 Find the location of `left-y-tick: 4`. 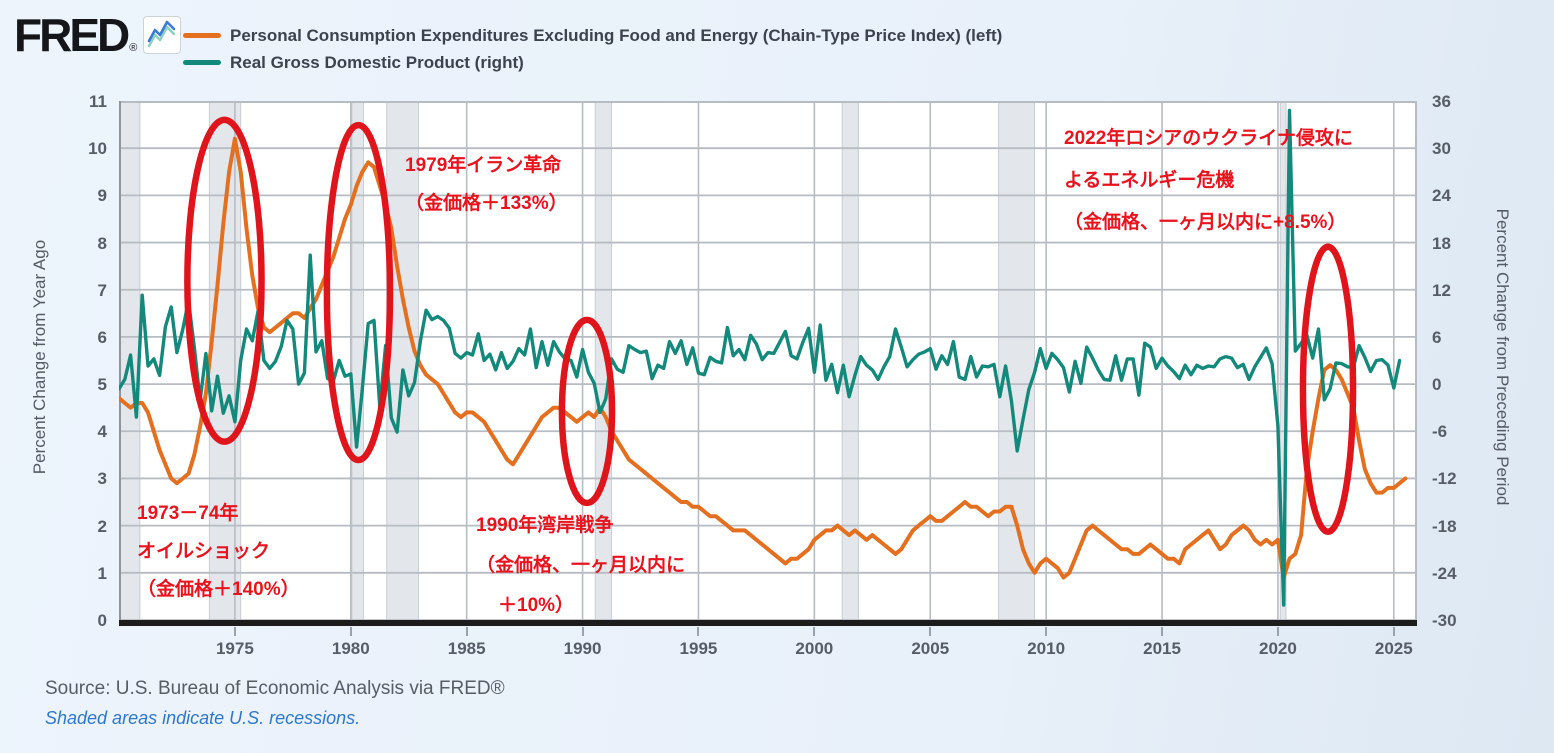

left-y-tick: 4 is located at coordinates (102, 432).